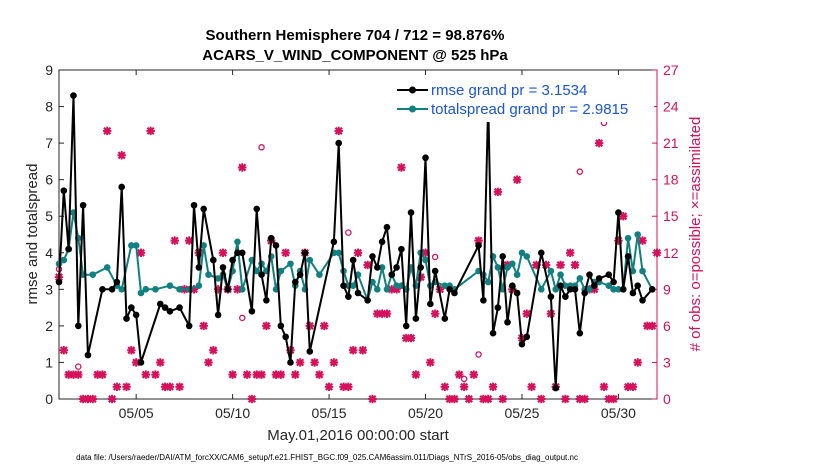 This screenshot has width=830, height=470. Describe the element at coordinates (54, 234) in the screenshot. I see `y-axis-left: 0 1 2 3 4 5 6 7 8 9` at that location.